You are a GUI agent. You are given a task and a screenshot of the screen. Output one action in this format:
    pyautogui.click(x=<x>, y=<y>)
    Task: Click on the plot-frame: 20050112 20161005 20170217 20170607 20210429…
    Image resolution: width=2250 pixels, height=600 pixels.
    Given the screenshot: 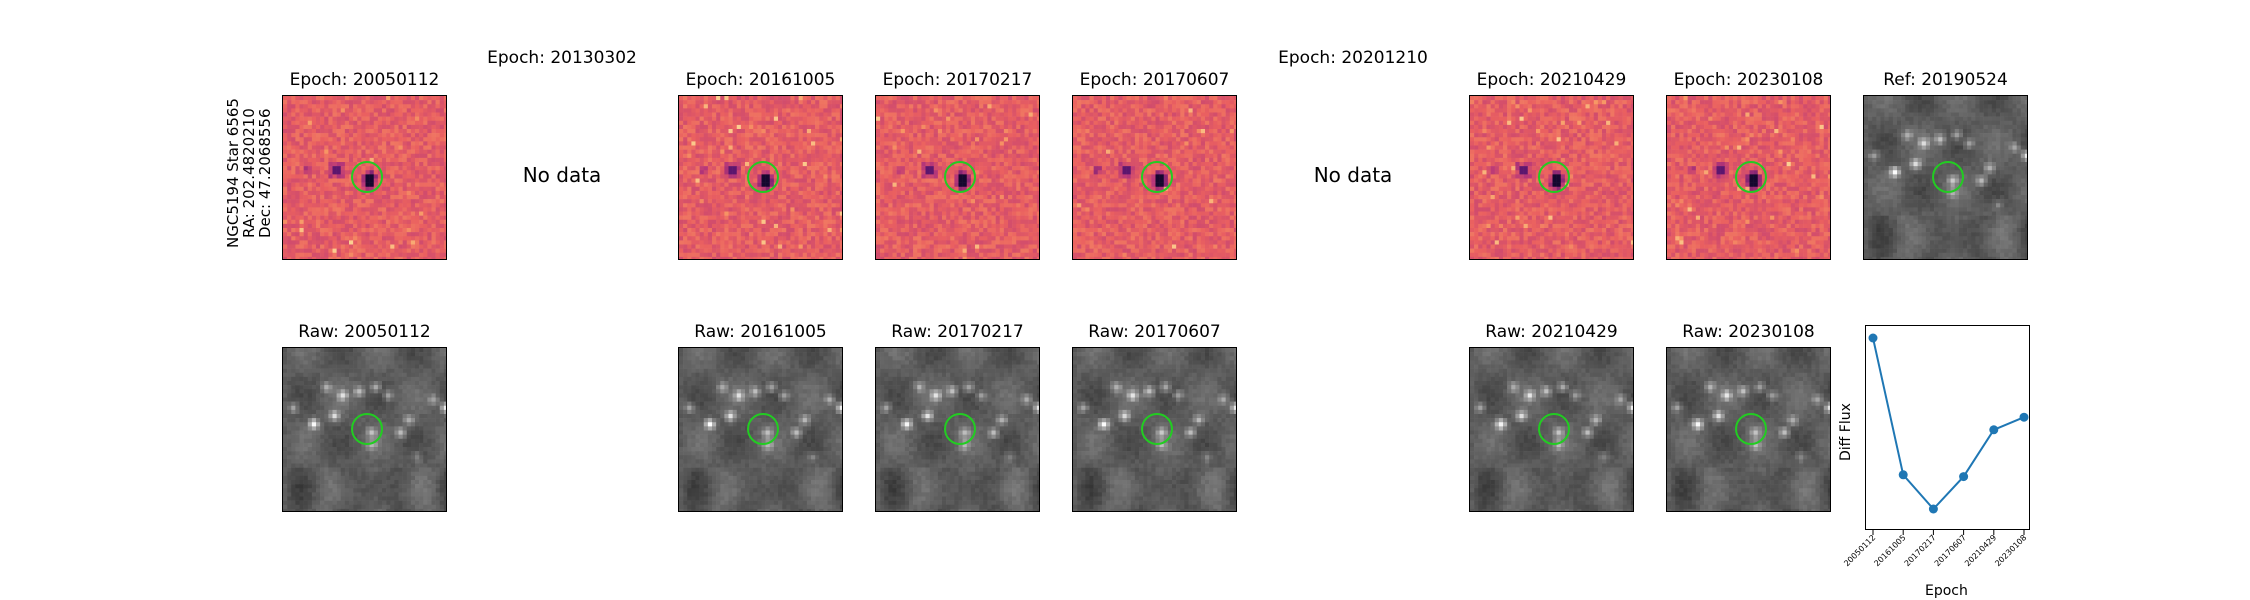 What is the action you would take?
    pyautogui.click(x=1936, y=446)
    